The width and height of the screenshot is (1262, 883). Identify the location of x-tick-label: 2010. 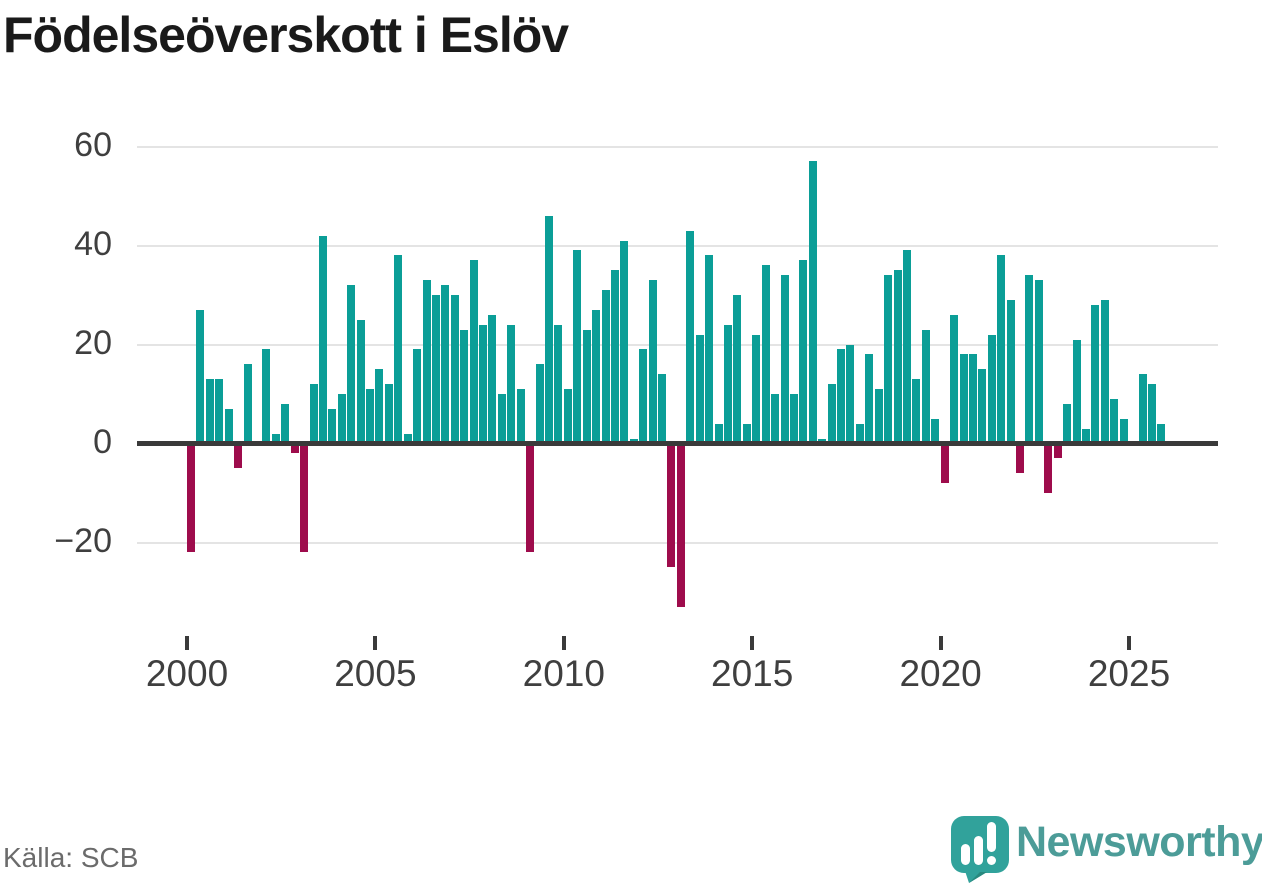
(563, 673).